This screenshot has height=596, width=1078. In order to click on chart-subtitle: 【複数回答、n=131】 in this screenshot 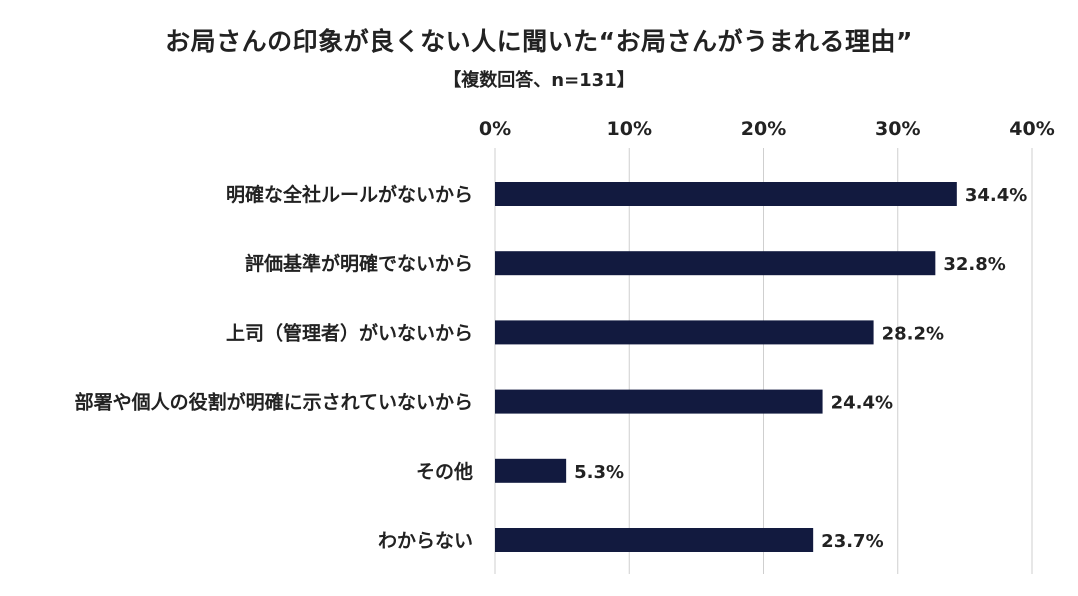, I will do `click(539, 80)`.